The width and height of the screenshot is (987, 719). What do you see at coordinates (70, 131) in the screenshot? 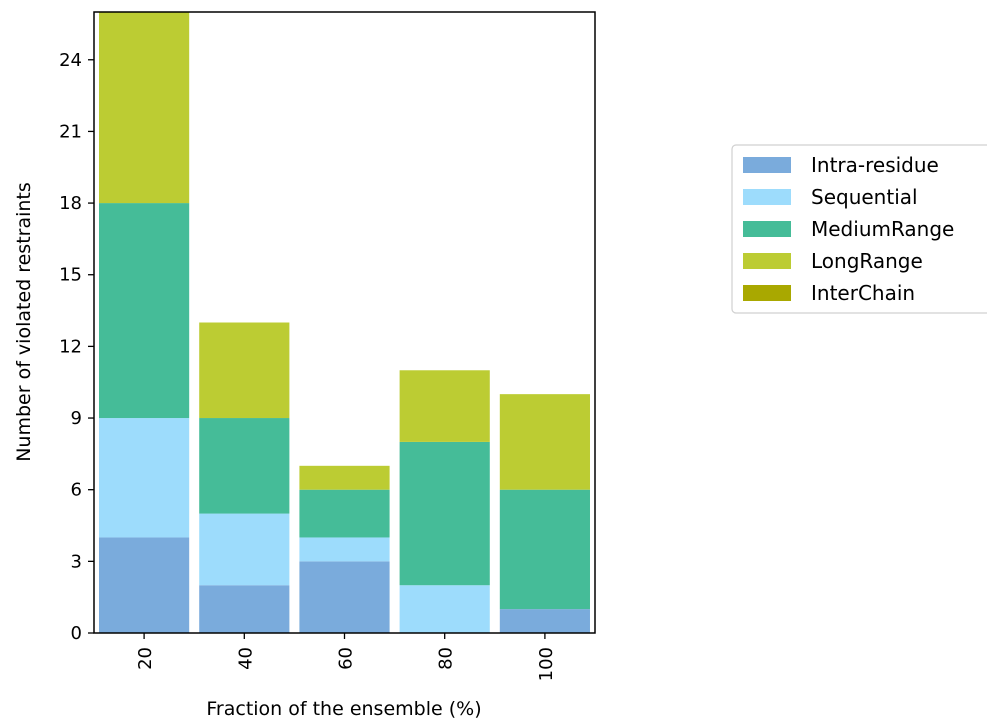
I see `y-tick-label: 21` at bounding box center [70, 131].